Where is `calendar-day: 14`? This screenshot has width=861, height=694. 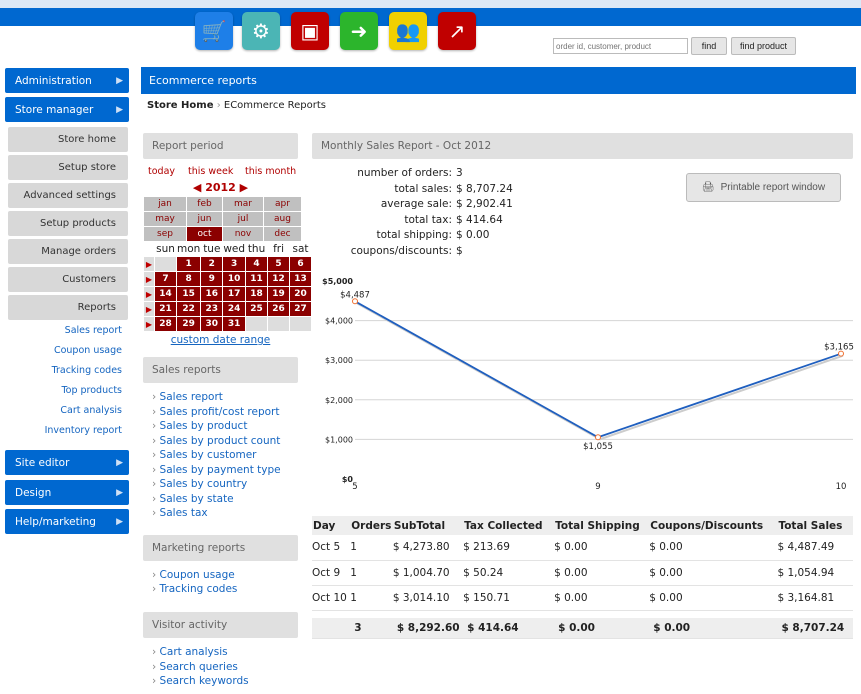
calendar-day: 14 is located at coordinates (165, 294).